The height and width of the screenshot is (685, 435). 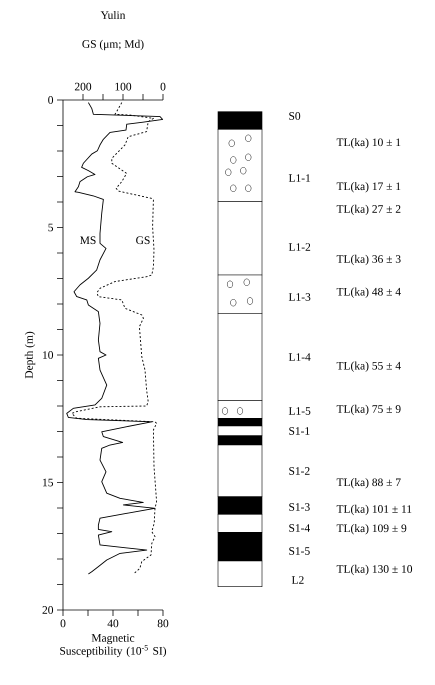 What do you see at coordinates (113, 45) in the screenshot?
I see `x2-axis-title: GS (μm; Md)` at bounding box center [113, 45].